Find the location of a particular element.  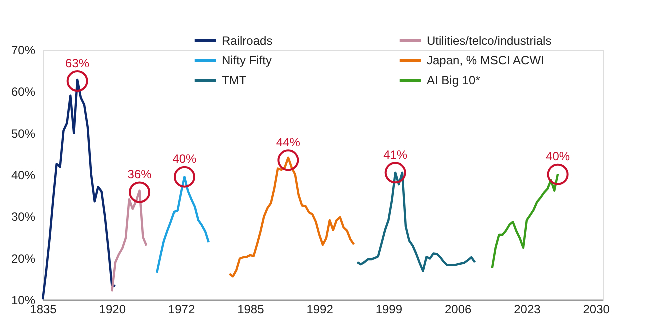

x-tick-label: 1992 is located at coordinates (320, 309).